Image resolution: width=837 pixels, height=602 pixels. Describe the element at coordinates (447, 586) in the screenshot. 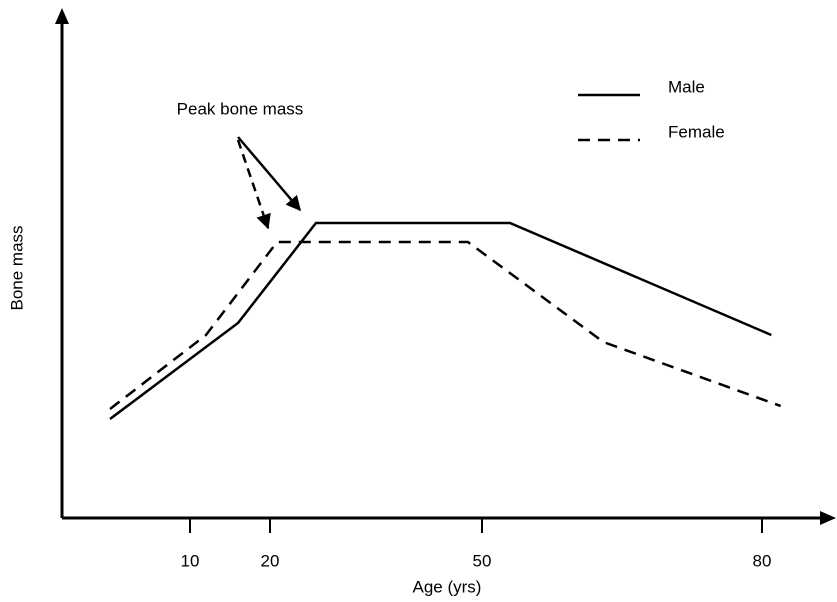

I see `x-axis-label: Age (yrs)` at that location.